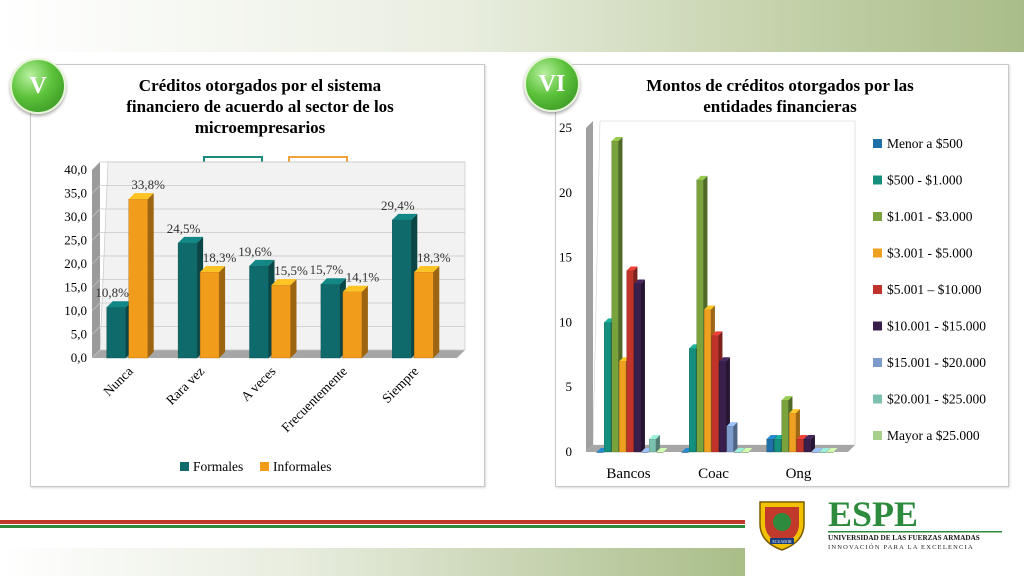  I want to click on y-tick-label: 0, so click(569, 451).